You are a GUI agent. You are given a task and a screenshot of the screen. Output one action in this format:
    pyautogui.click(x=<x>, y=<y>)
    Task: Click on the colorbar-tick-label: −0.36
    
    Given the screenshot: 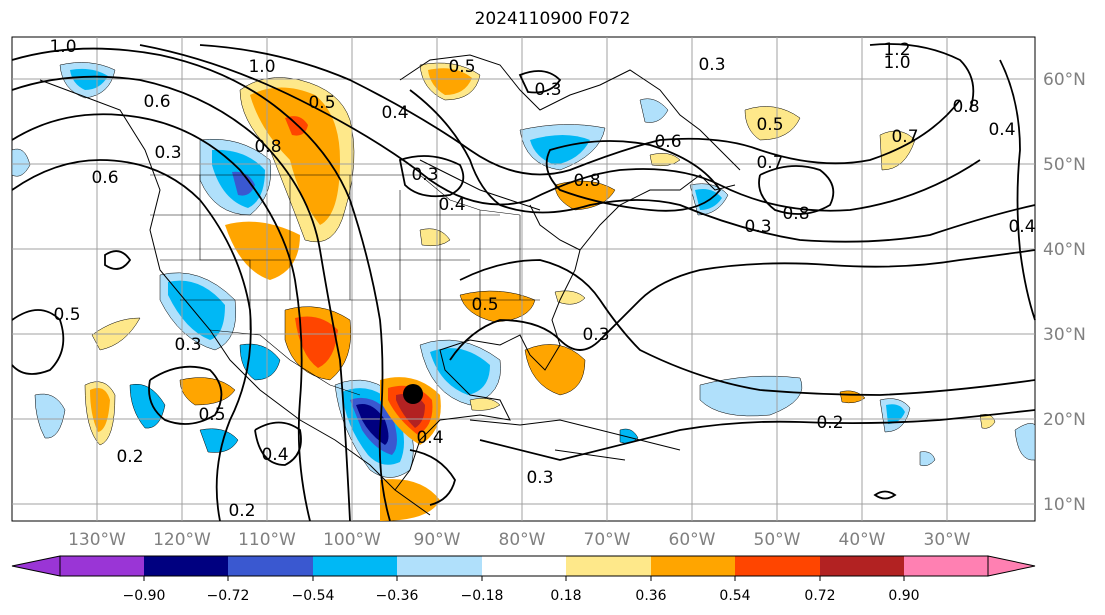 What is the action you would take?
    pyautogui.click(x=397, y=596)
    